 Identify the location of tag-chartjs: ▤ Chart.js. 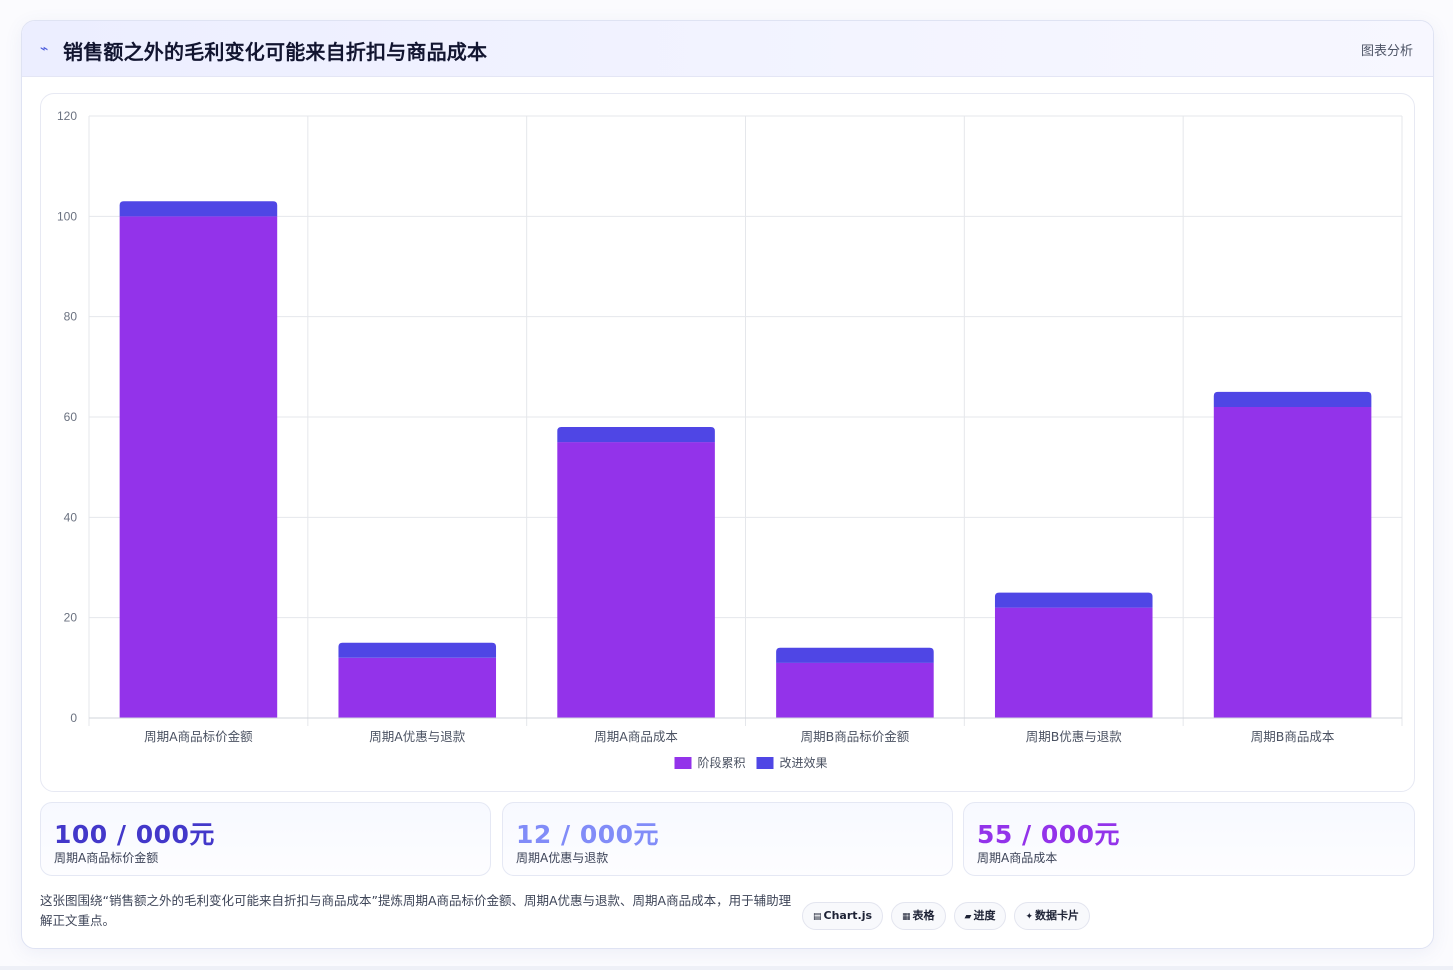
(843, 916).